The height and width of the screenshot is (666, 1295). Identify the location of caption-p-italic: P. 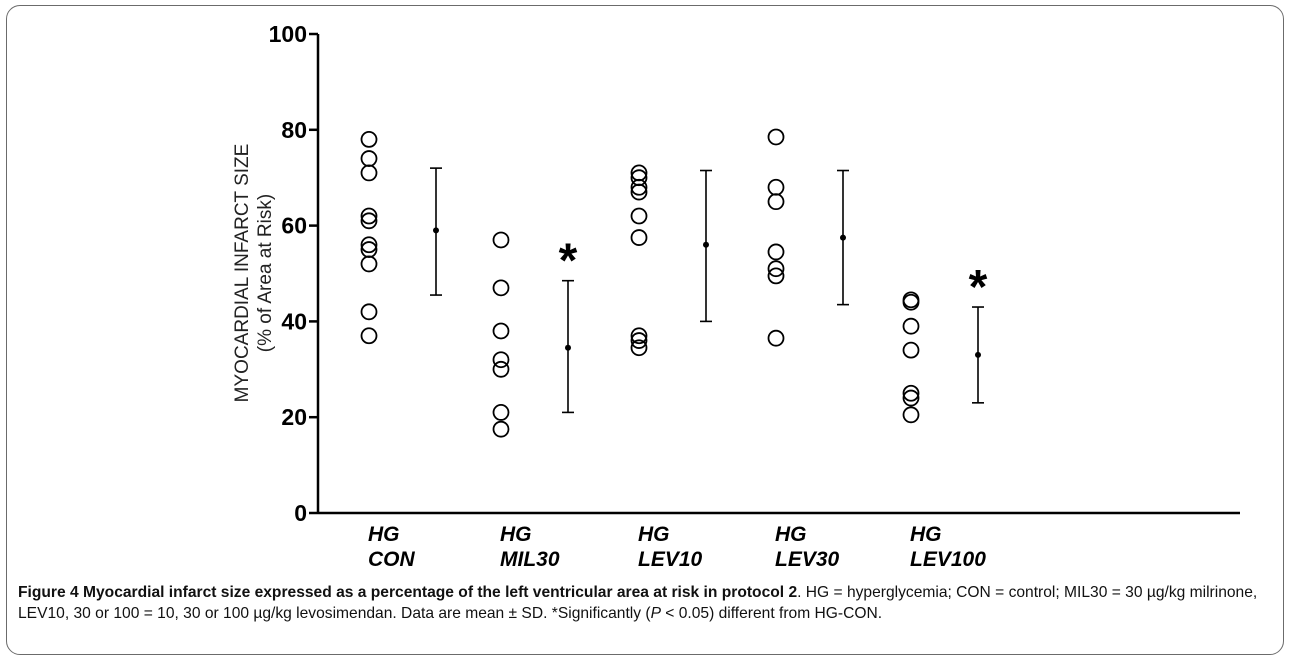
(655, 613).